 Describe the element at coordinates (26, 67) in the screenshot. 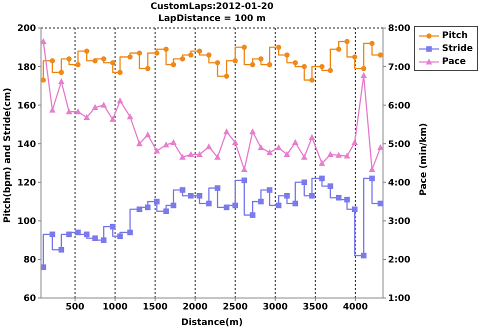

I see `y-tick-label: 180` at that location.